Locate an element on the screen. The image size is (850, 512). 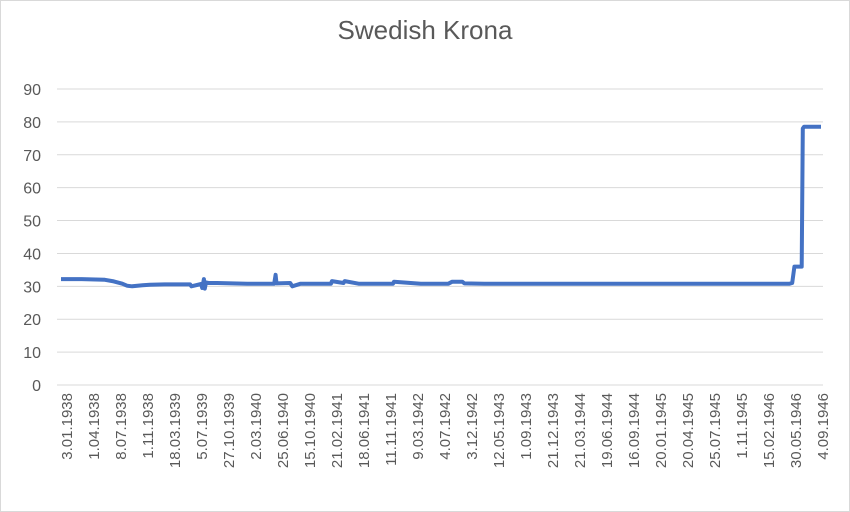
x-tick-label: 9.03.1942 is located at coordinates (418, 426).